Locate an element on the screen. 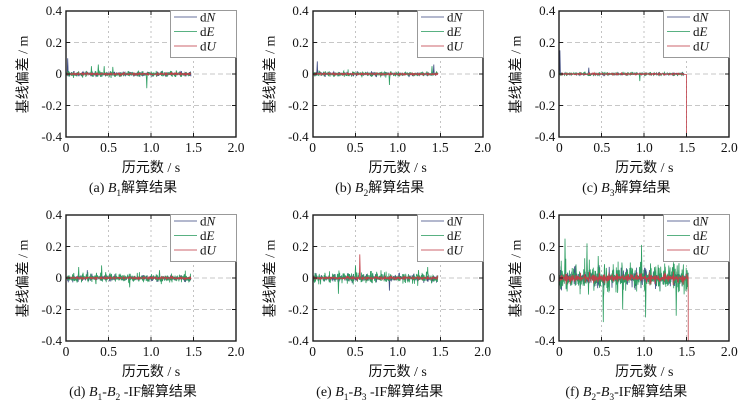  caption-text: (e) is located at coordinates (326, 392).